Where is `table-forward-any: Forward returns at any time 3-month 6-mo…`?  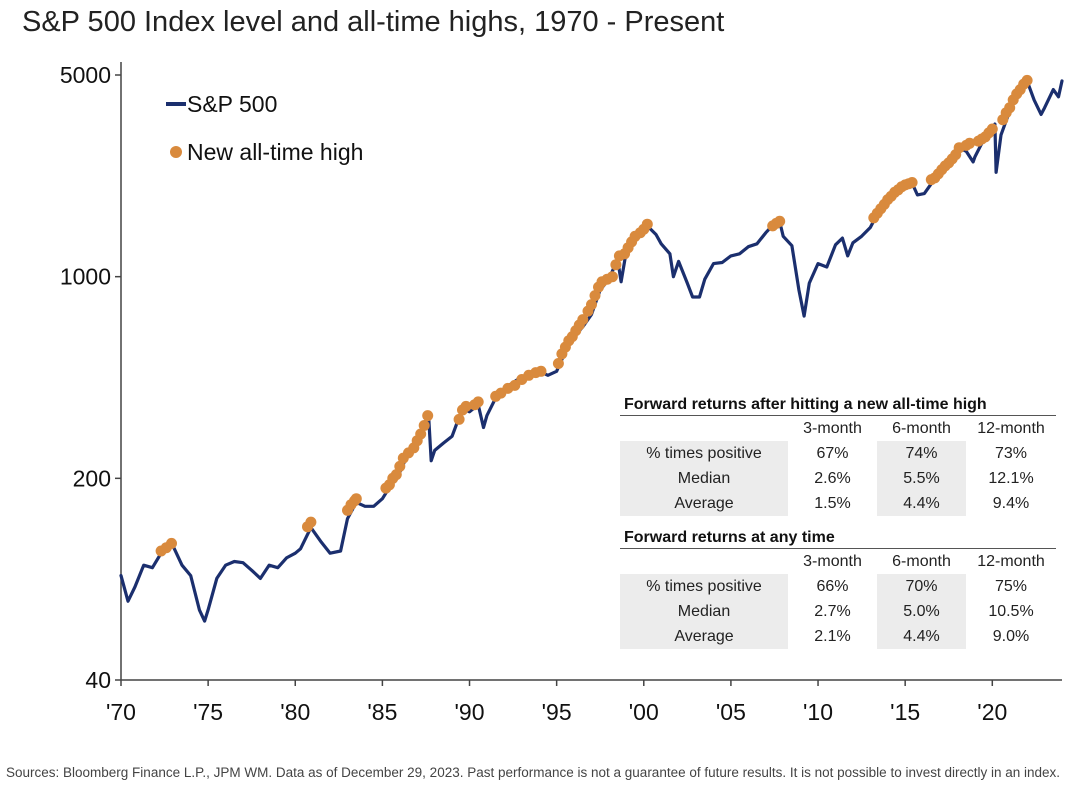 table-forward-any: Forward returns at any time 3-month 6-mo… is located at coordinates (838, 589).